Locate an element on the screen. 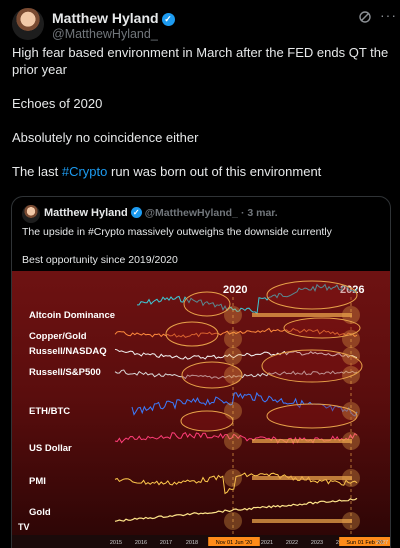 This screenshot has width=400, height=548. usd-line is located at coordinates (236, 438).